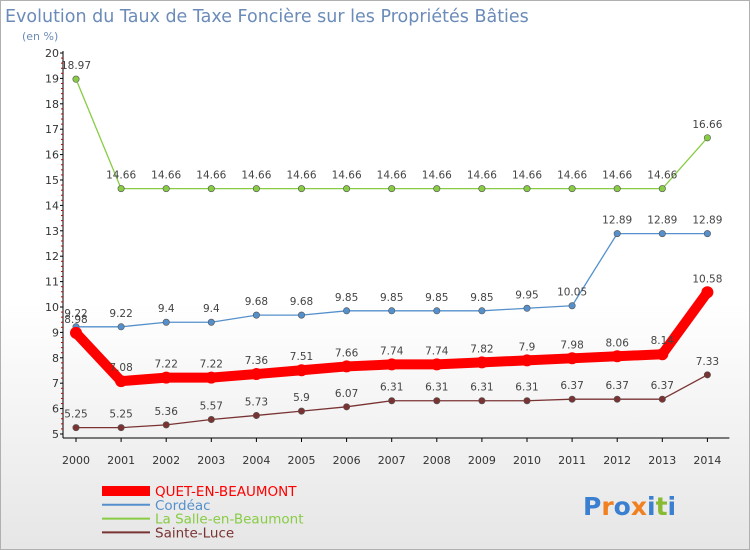 Image resolution: width=750 pixels, height=550 pixels. What do you see at coordinates (526, 295) in the screenshot?
I see `data-label: 9.95` at bounding box center [526, 295].